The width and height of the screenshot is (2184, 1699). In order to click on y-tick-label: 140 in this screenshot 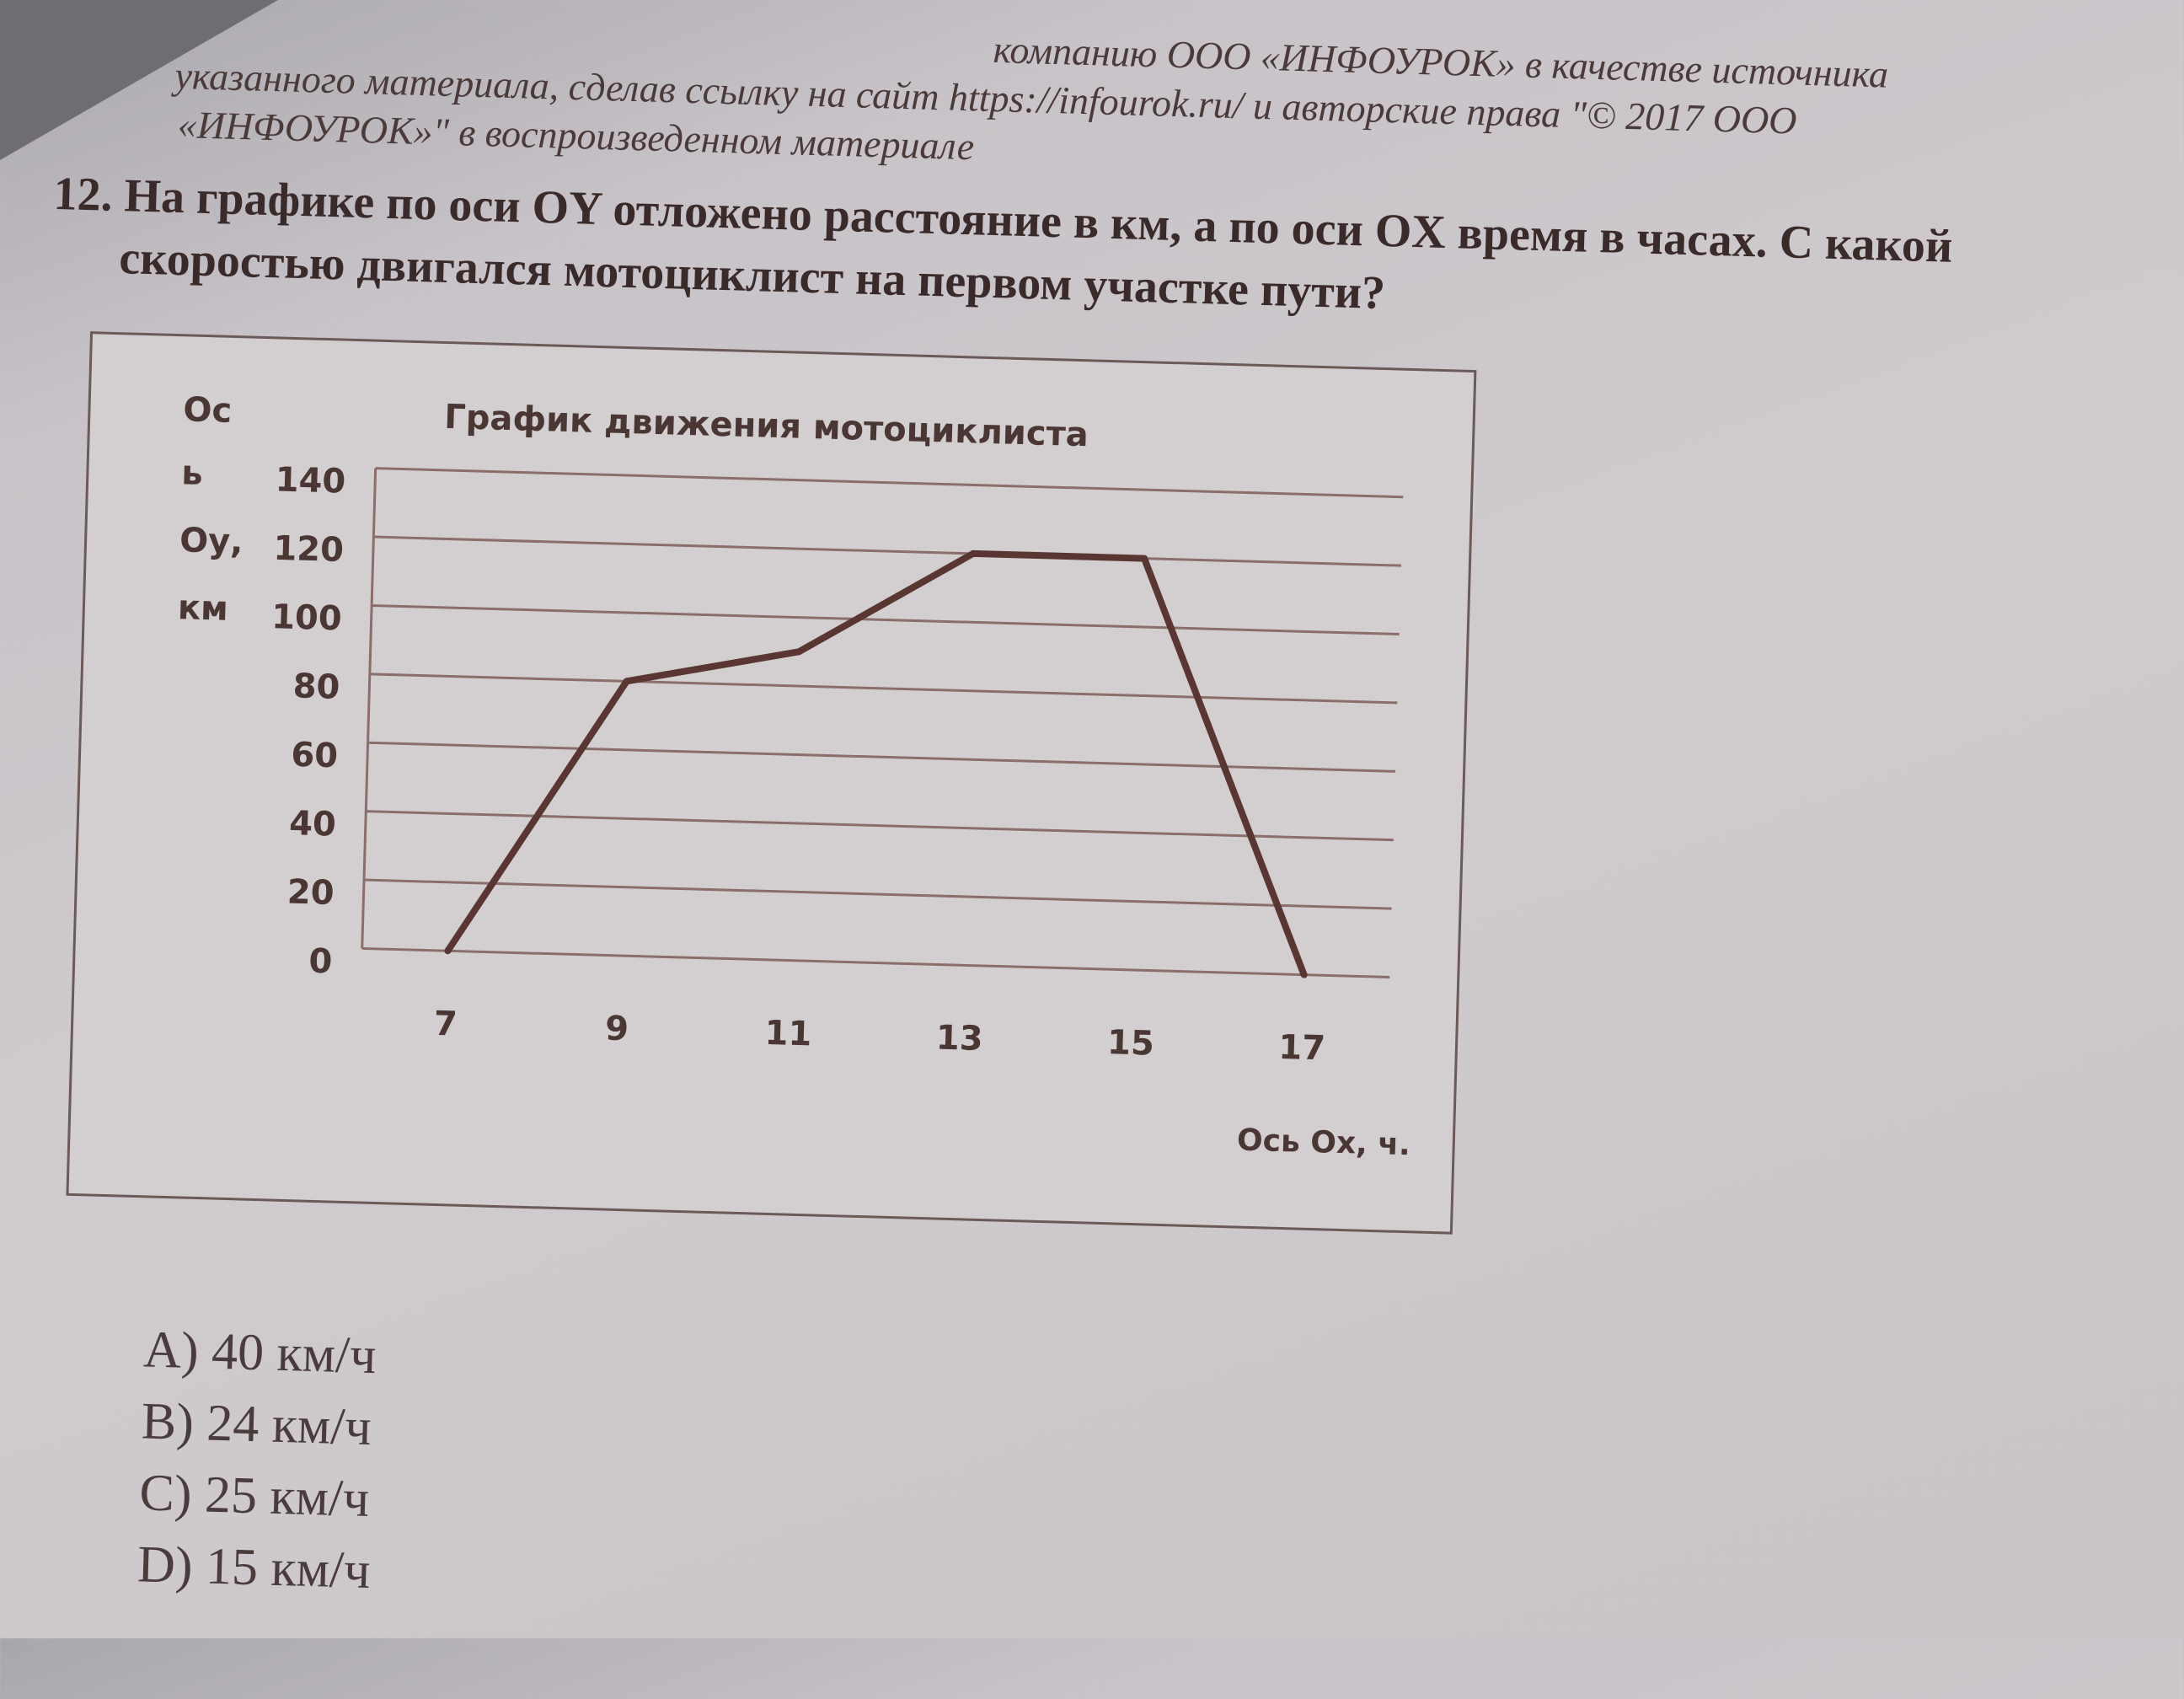, I will do `click(310, 481)`.